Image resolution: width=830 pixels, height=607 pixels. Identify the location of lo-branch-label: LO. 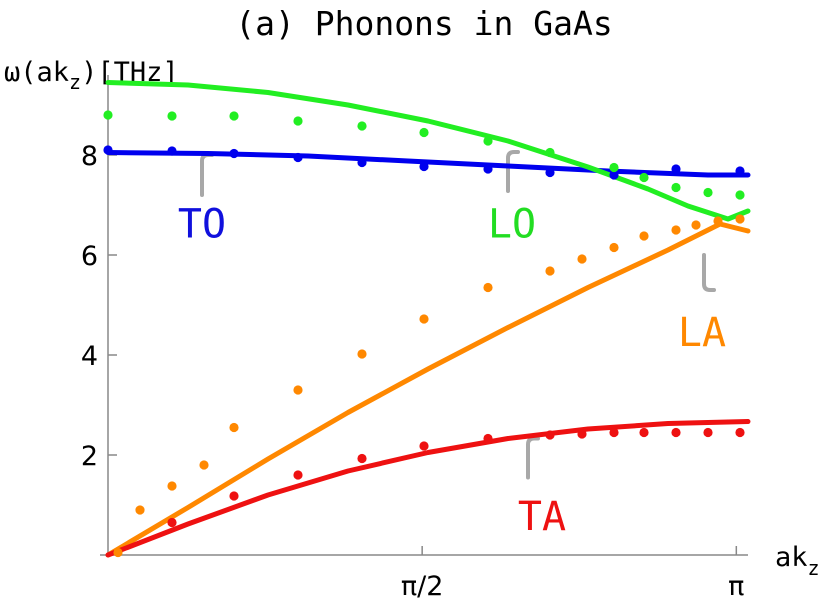
(512, 225).